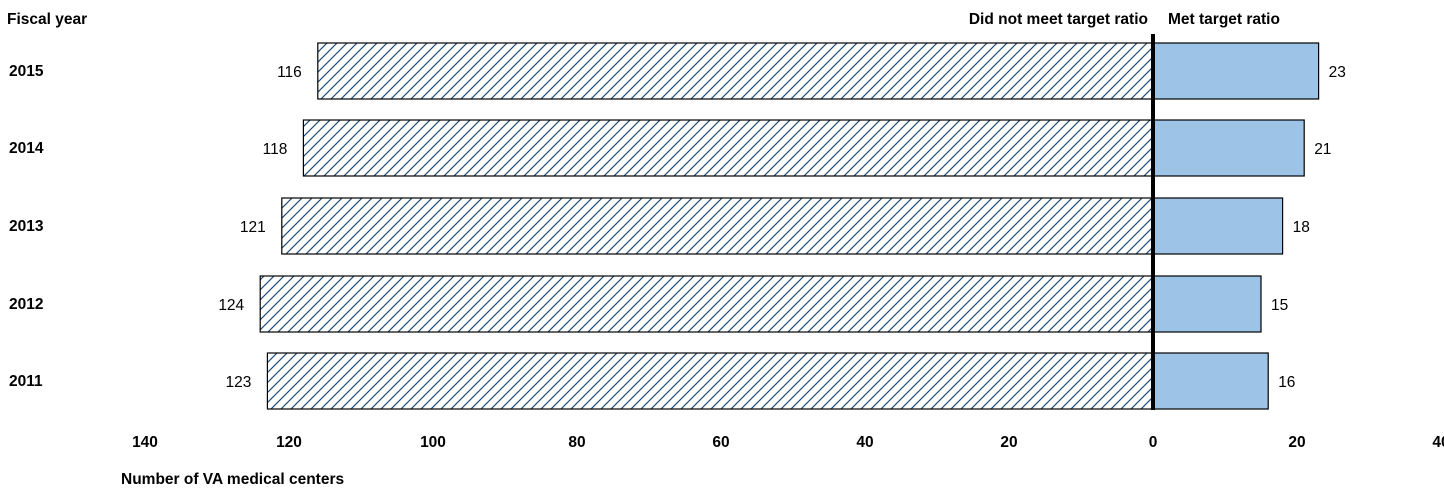  What do you see at coordinates (1210, 381) in the screenshot?
I see `bar-met-2011` at bounding box center [1210, 381].